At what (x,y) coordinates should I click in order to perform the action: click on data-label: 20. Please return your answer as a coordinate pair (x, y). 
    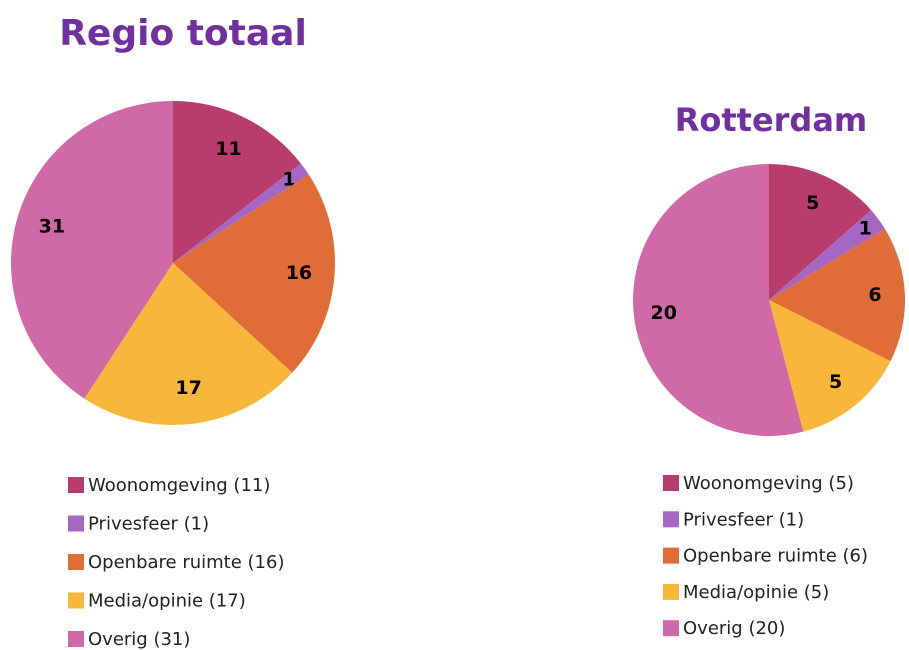
    Looking at the image, I should click on (664, 313).